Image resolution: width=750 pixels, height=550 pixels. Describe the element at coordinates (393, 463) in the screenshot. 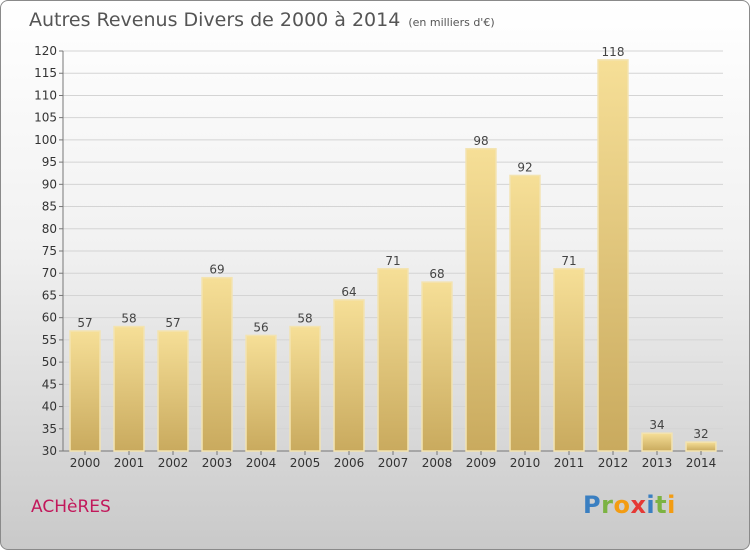

I see `x-tick-label: 2007` at that location.